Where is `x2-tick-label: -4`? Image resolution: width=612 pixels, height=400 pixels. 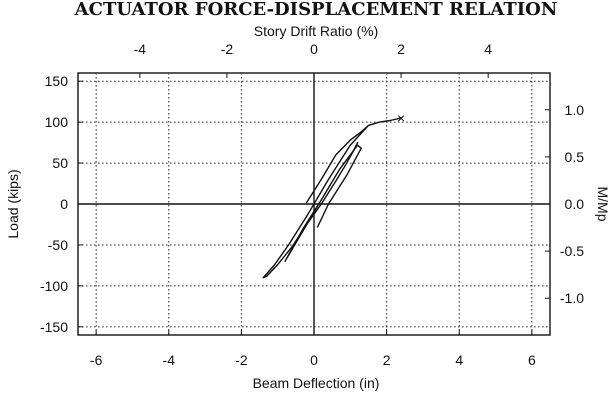
x2-tick-label: -4 is located at coordinates (140, 49).